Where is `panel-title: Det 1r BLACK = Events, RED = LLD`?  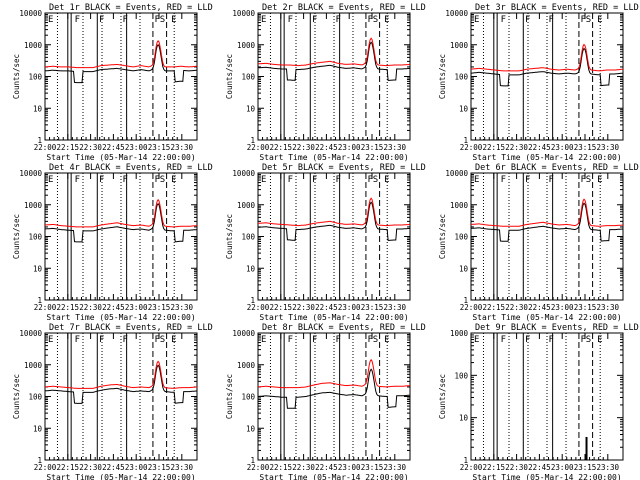 panel-title: Det 1r BLACK = Events, RED = LLD is located at coordinates (131, 8).